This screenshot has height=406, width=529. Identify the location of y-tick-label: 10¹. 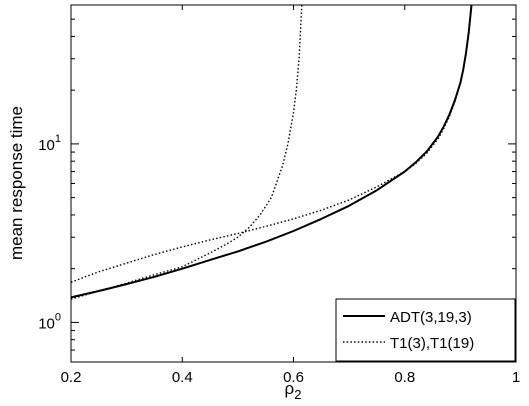
(49, 143).